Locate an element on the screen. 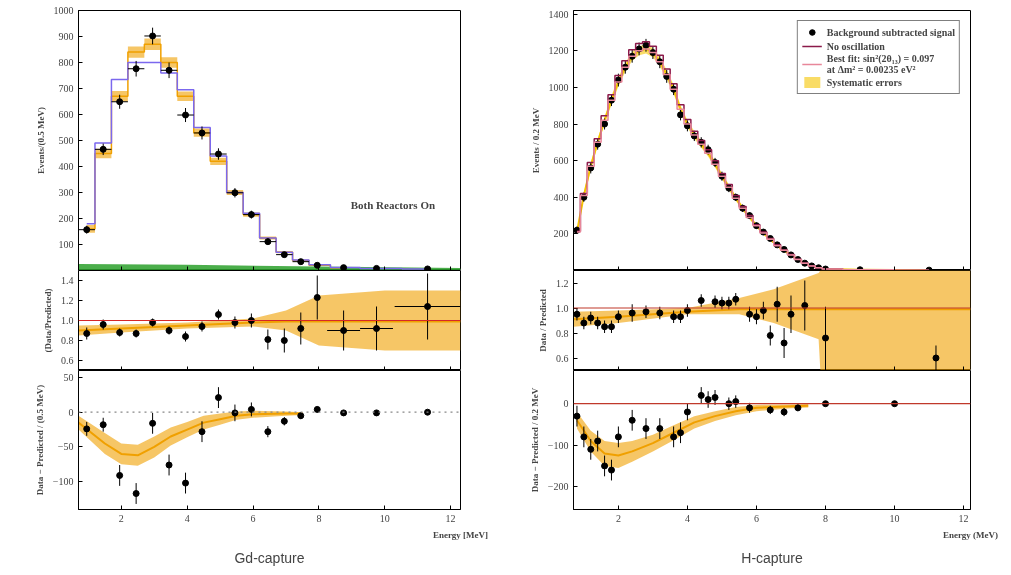 The height and width of the screenshot is (575, 1011). y-axis-title: (Data/Predicted) is located at coordinates (48, 320).